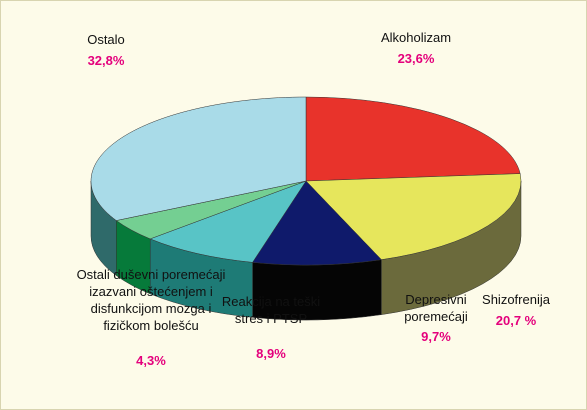 Image resolution: width=587 pixels, height=410 pixels. Describe the element at coordinates (416, 58) in the screenshot. I see `value-label: 23,6%` at that location.